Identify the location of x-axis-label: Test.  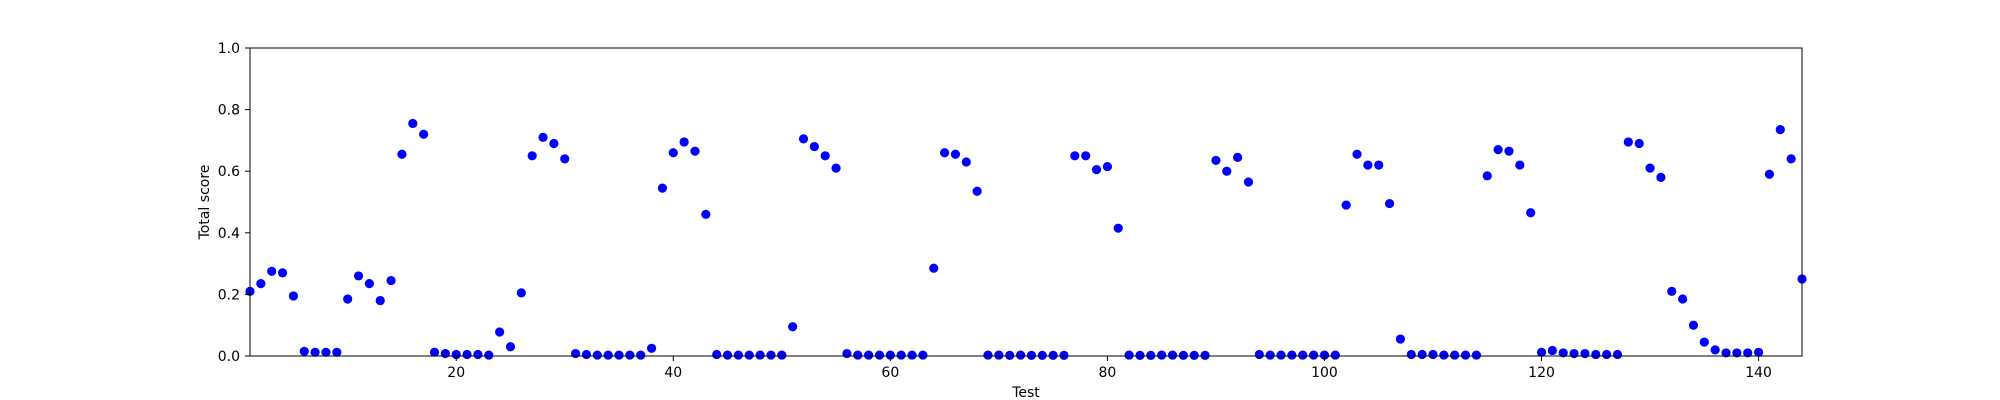
(1025, 392).